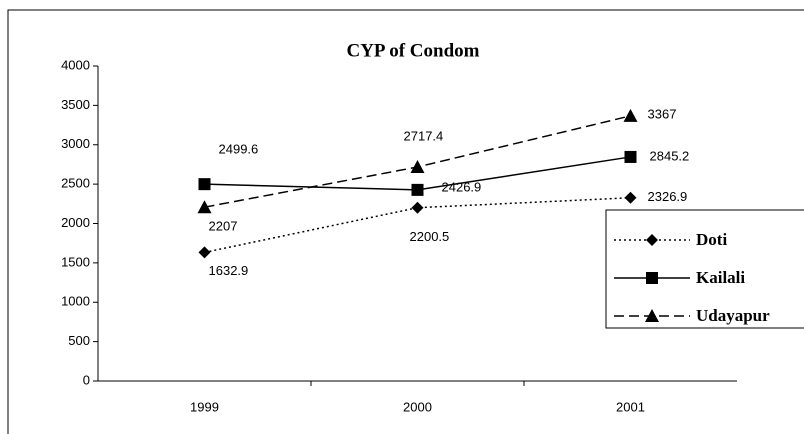 Image resolution: width=804 pixels, height=434 pixels. Describe the element at coordinates (462, 186) in the screenshot. I see `data-label: 2426.9` at that location.